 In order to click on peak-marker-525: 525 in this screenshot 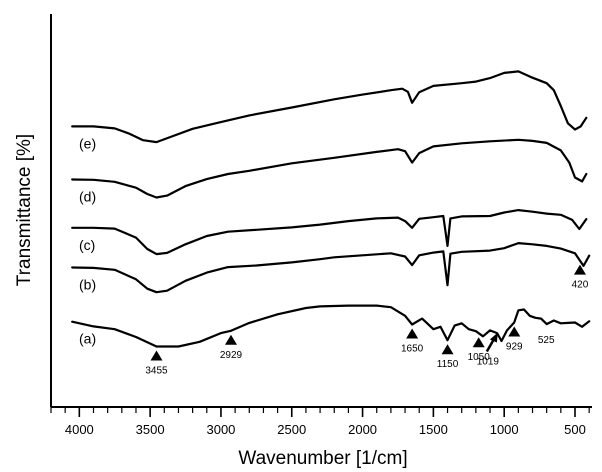, I will do `click(546, 340)`.